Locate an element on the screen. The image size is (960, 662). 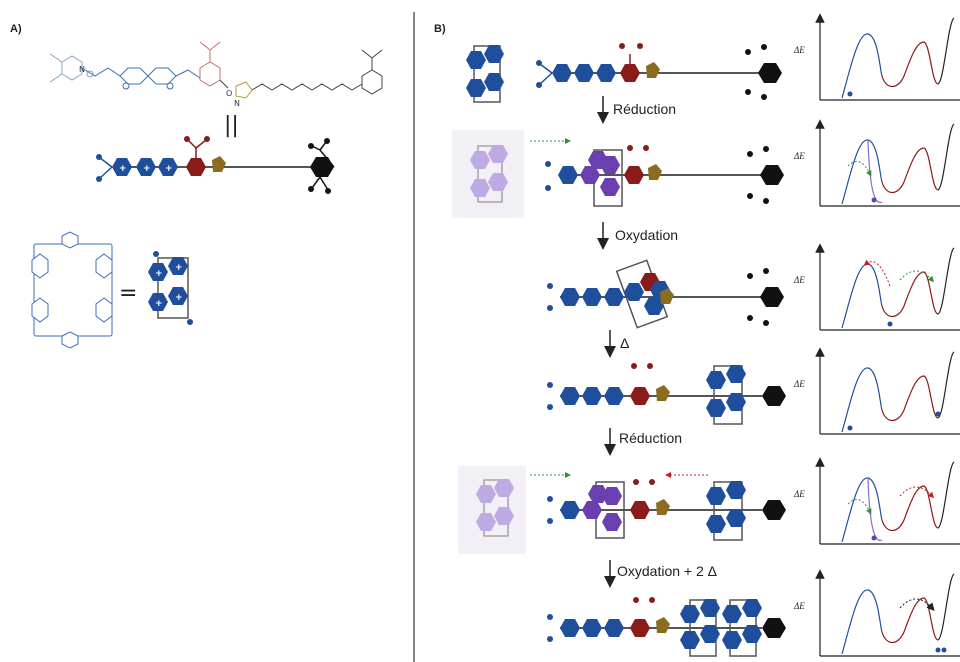
n-atom-label: N is located at coordinates (82, 69).